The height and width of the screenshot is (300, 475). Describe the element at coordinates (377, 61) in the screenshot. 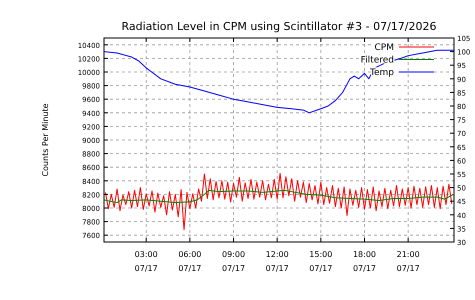

I see `legend-label: Filtered` at that location.